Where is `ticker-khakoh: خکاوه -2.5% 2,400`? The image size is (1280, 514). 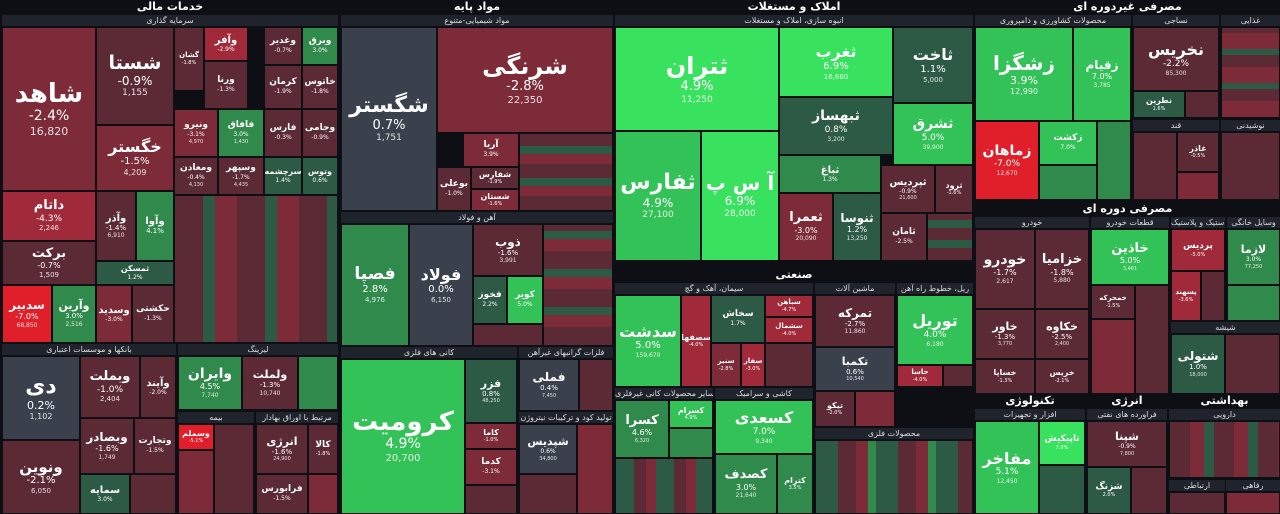 ticker-khakoh: خکاوه -2.5% 2,400 is located at coordinates (1062, 334).